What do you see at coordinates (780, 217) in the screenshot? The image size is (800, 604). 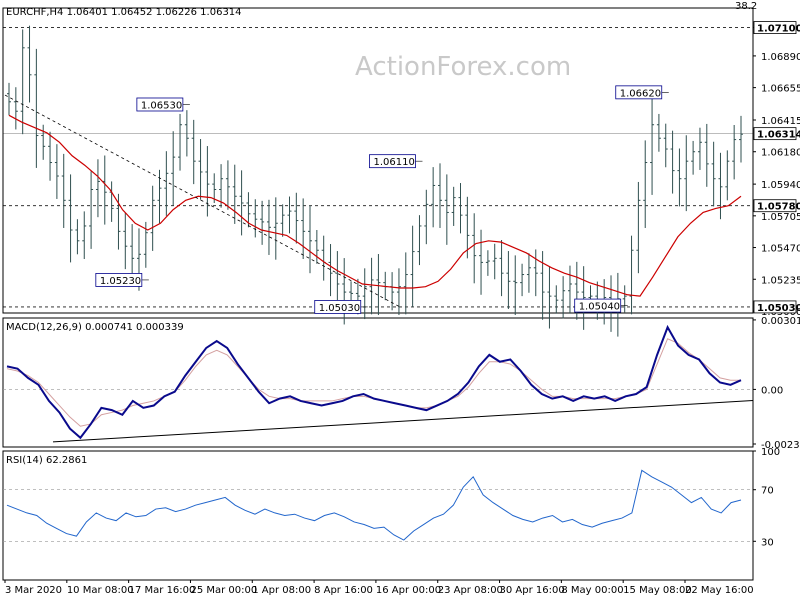 I see `price-y-tick-label: 1.05705` at bounding box center [780, 217].